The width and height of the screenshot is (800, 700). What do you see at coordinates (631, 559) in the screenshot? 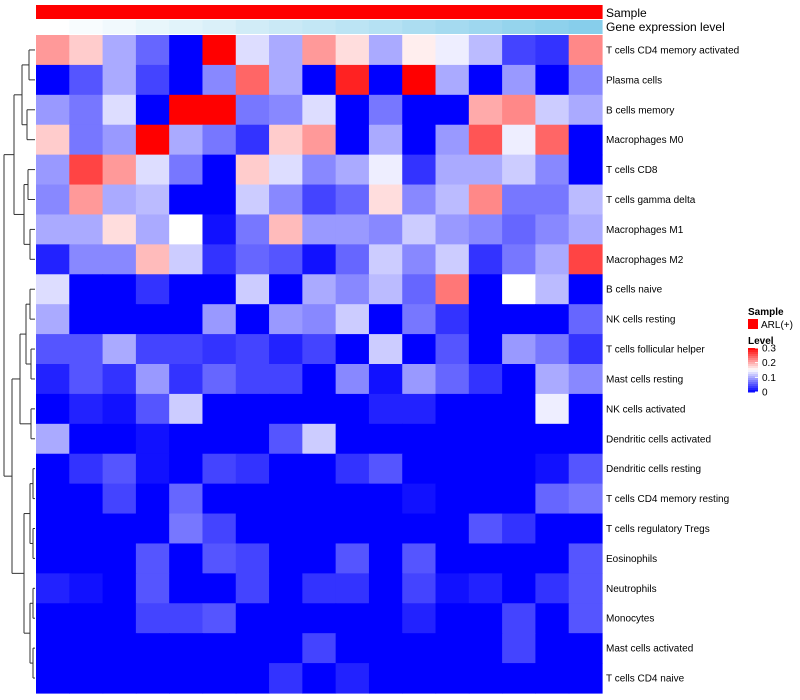
I see `row-label: Eosinophils` at bounding box center [631, 559].